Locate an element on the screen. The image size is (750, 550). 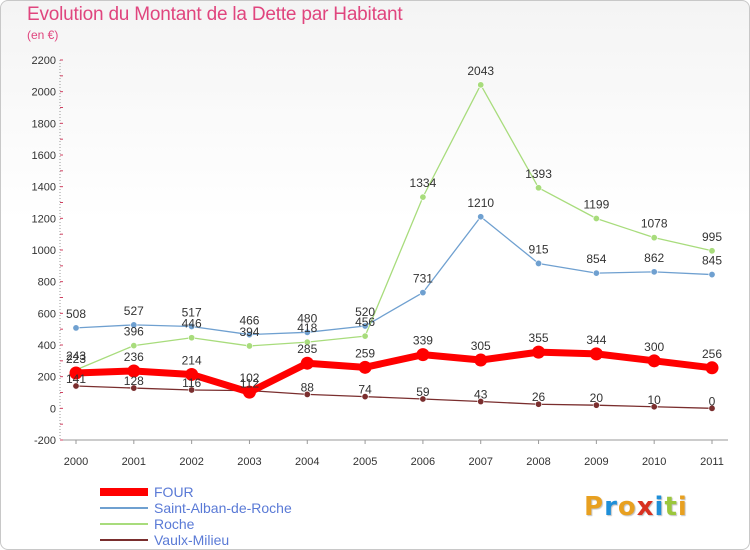
data-label: 995 is located at coordinates (712, 237).